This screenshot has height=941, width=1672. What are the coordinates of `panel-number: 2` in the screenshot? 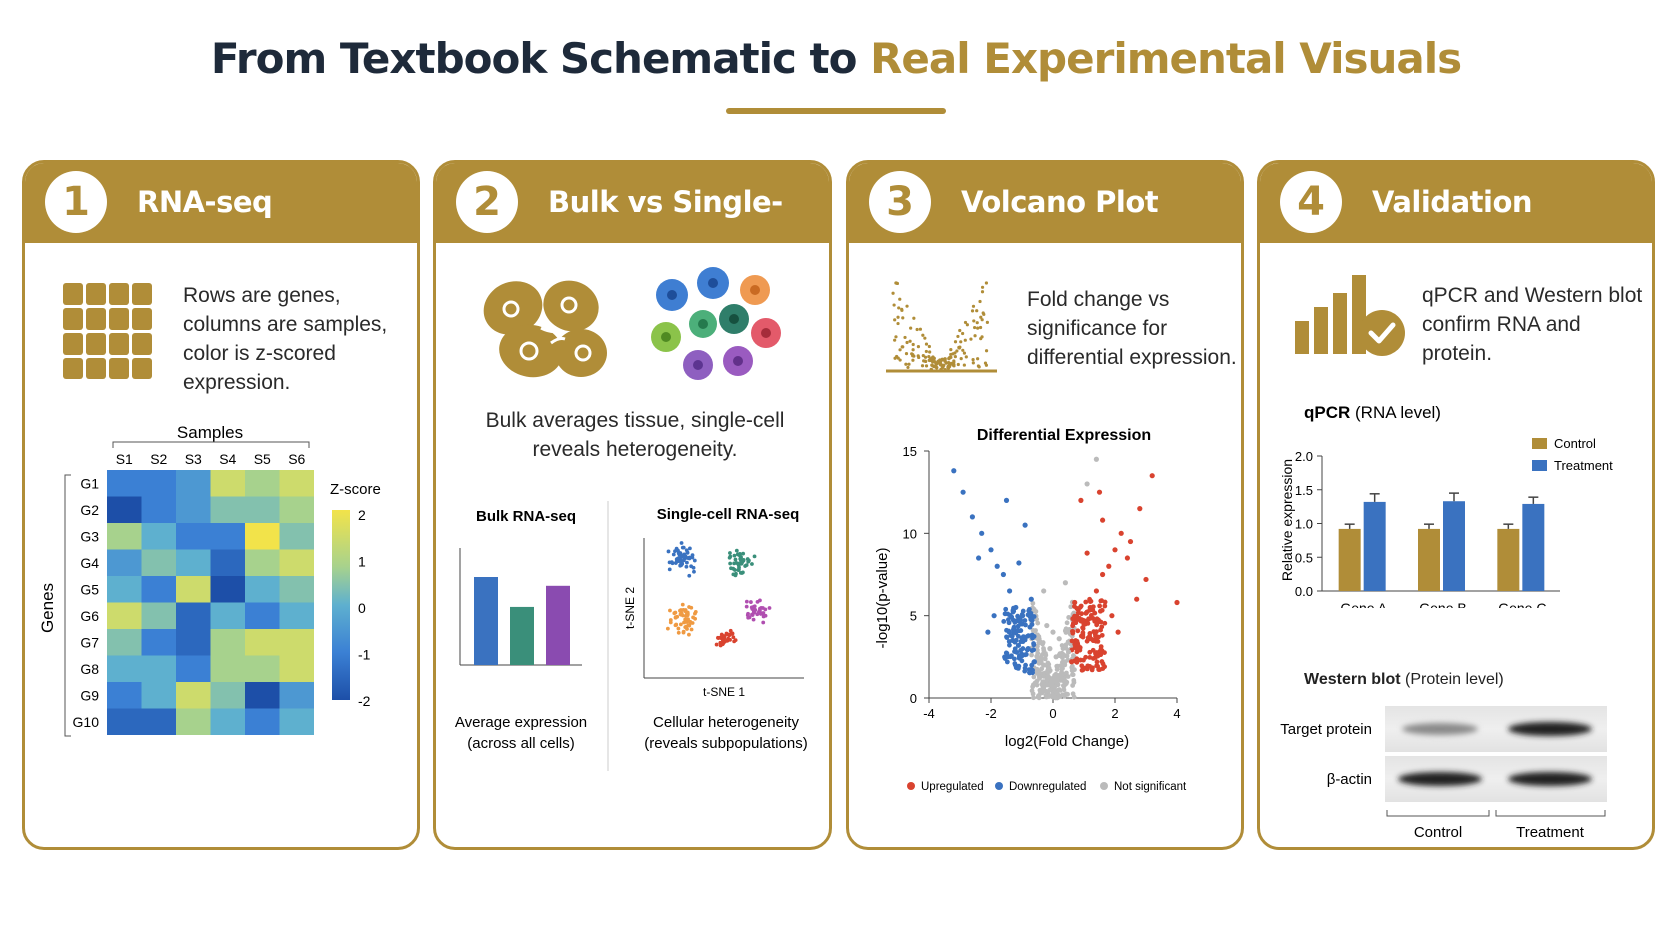 It's located at (487, 202).